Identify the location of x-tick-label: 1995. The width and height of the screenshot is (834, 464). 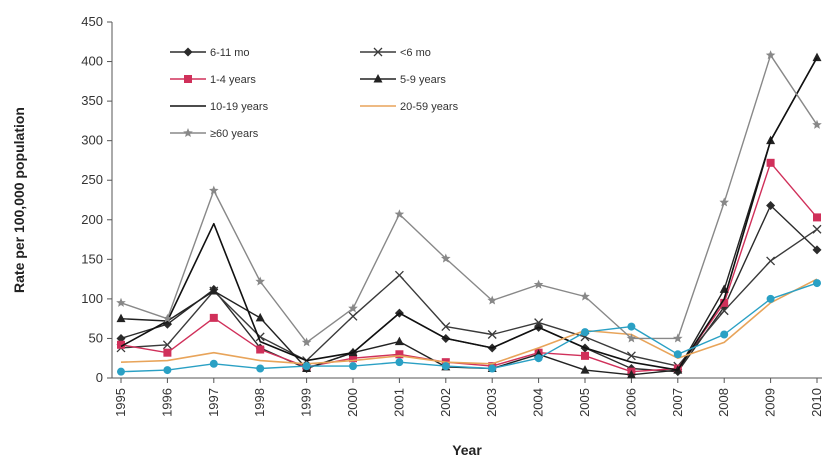
(120, 402).